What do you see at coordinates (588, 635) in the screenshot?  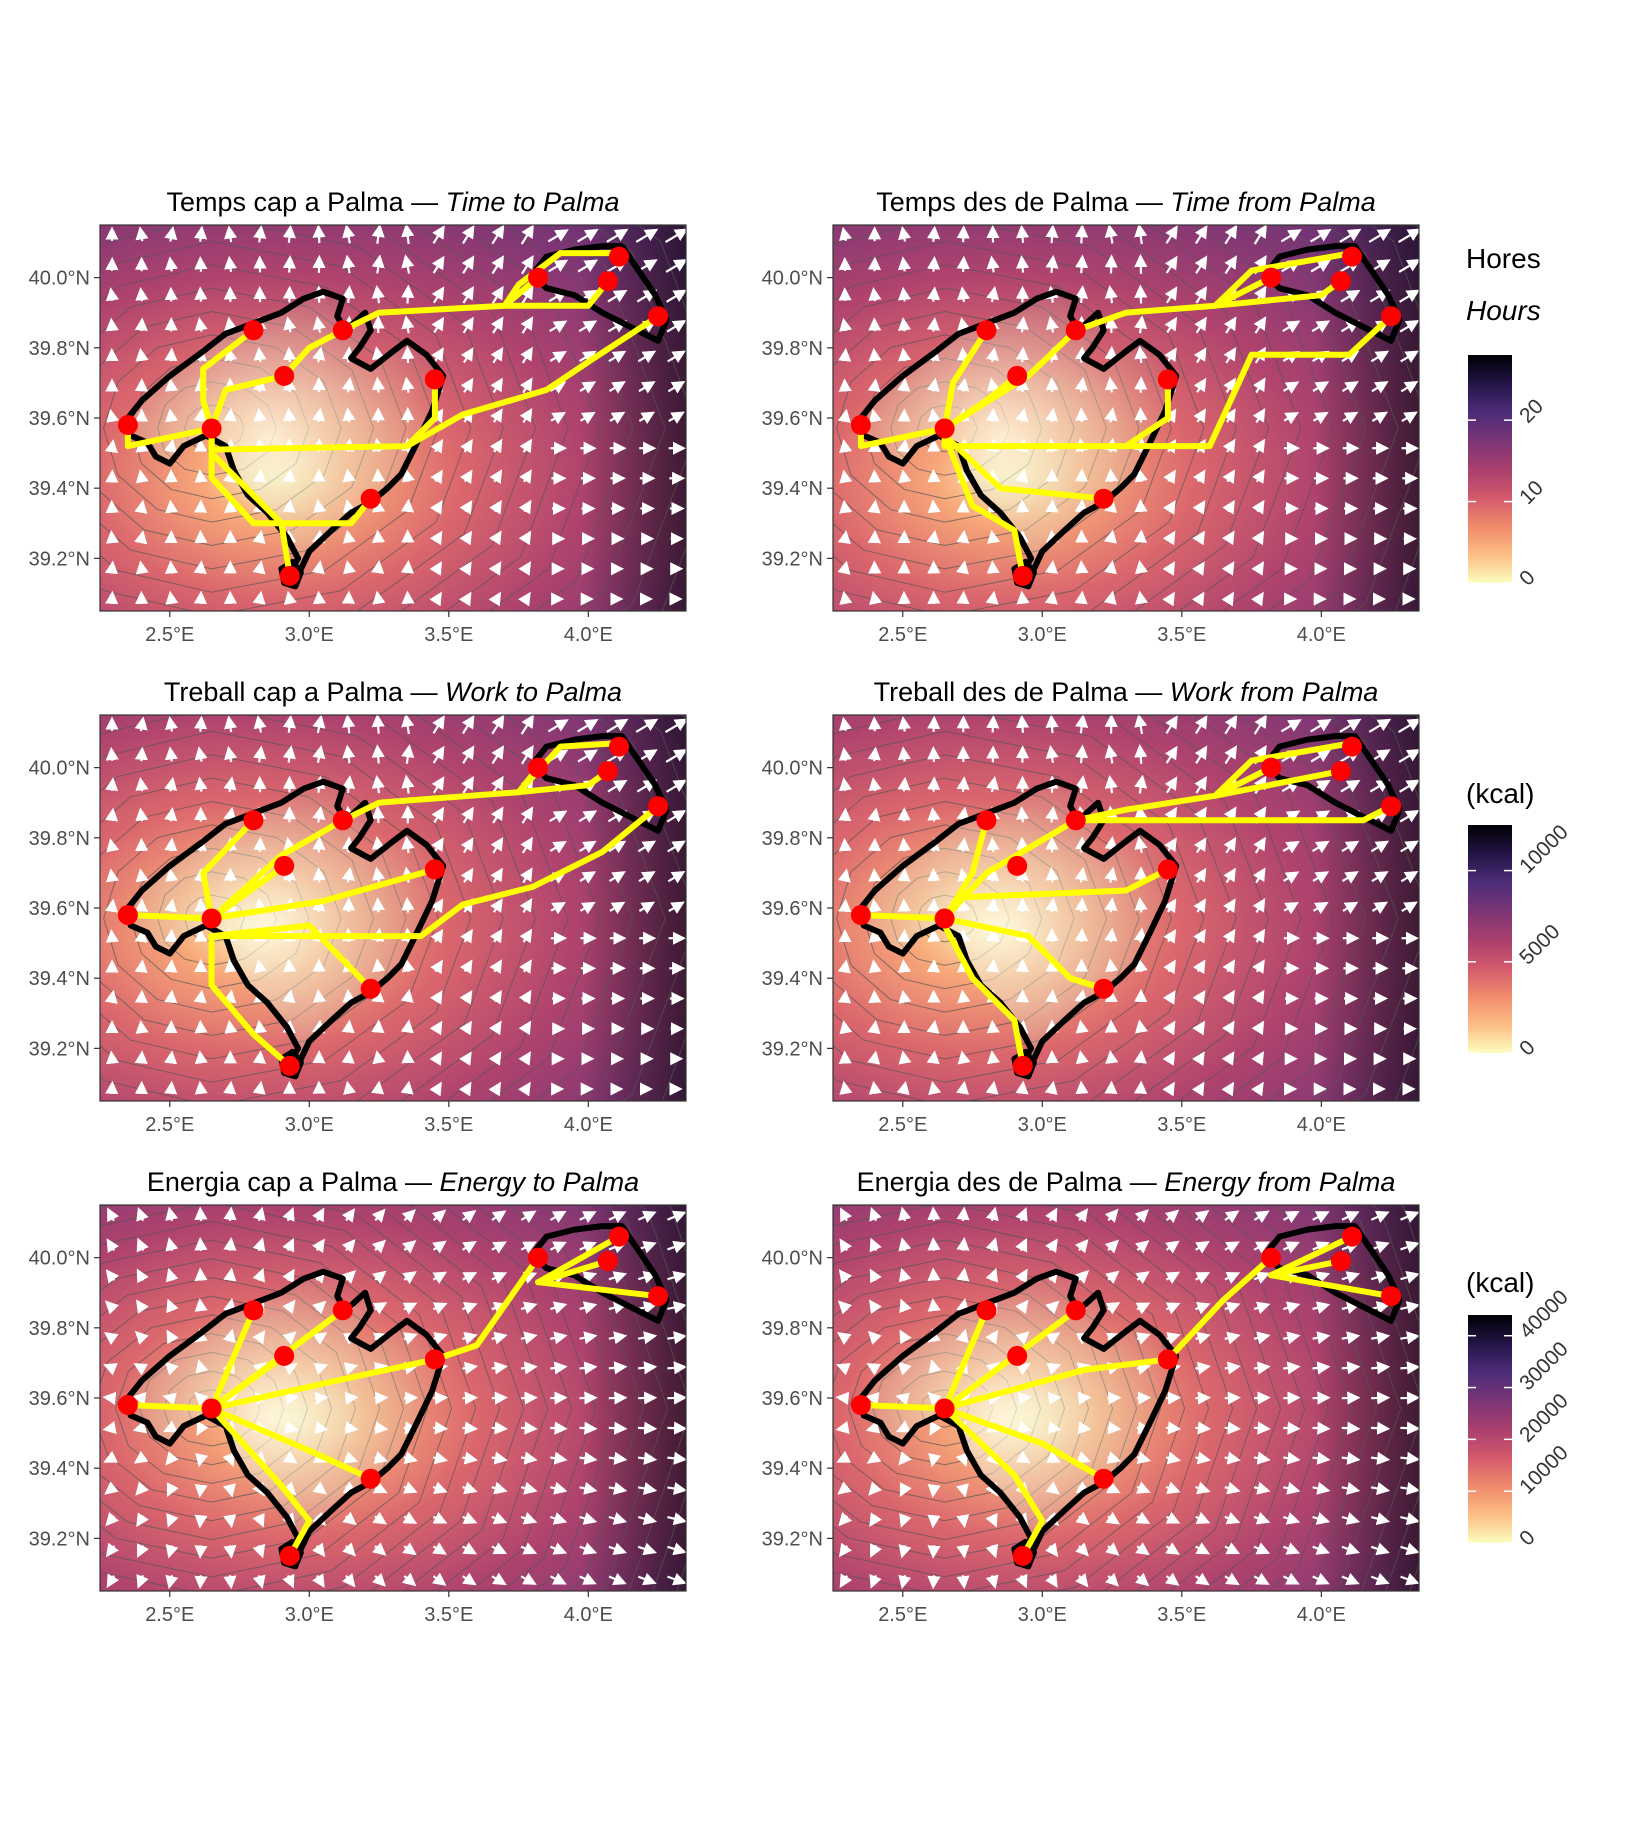 I see `x-tick-label: 4.0°E` at bounding box center [588, 635].